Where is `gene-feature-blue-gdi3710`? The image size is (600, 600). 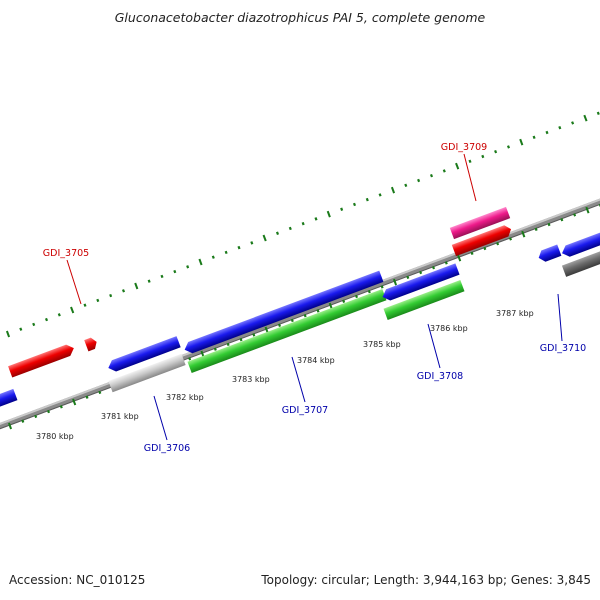 gene-feature-blue-gdi3710 is located at coordinates (580, 242).